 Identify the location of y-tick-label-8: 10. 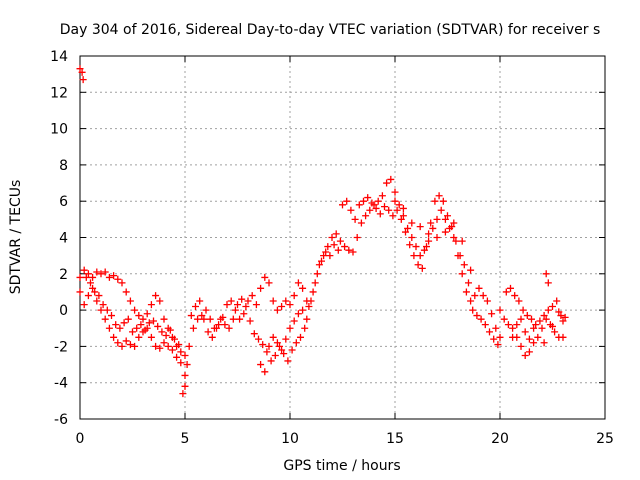
(59, 130).